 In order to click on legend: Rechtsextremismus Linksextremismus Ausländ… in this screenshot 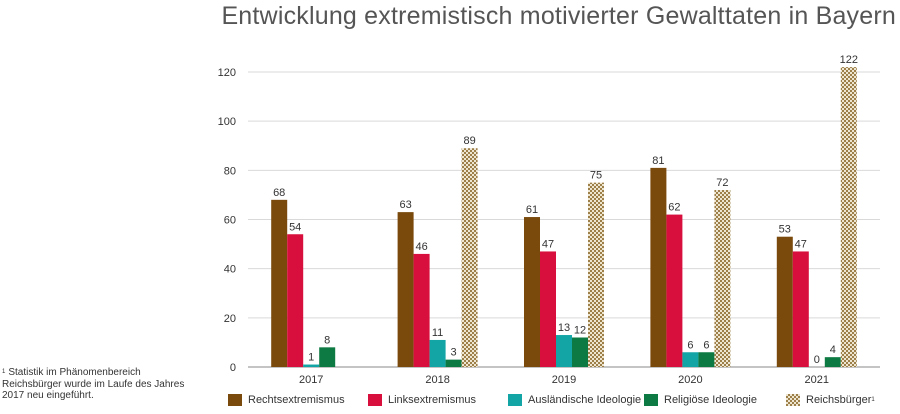, I will do `click(564, 402)`.